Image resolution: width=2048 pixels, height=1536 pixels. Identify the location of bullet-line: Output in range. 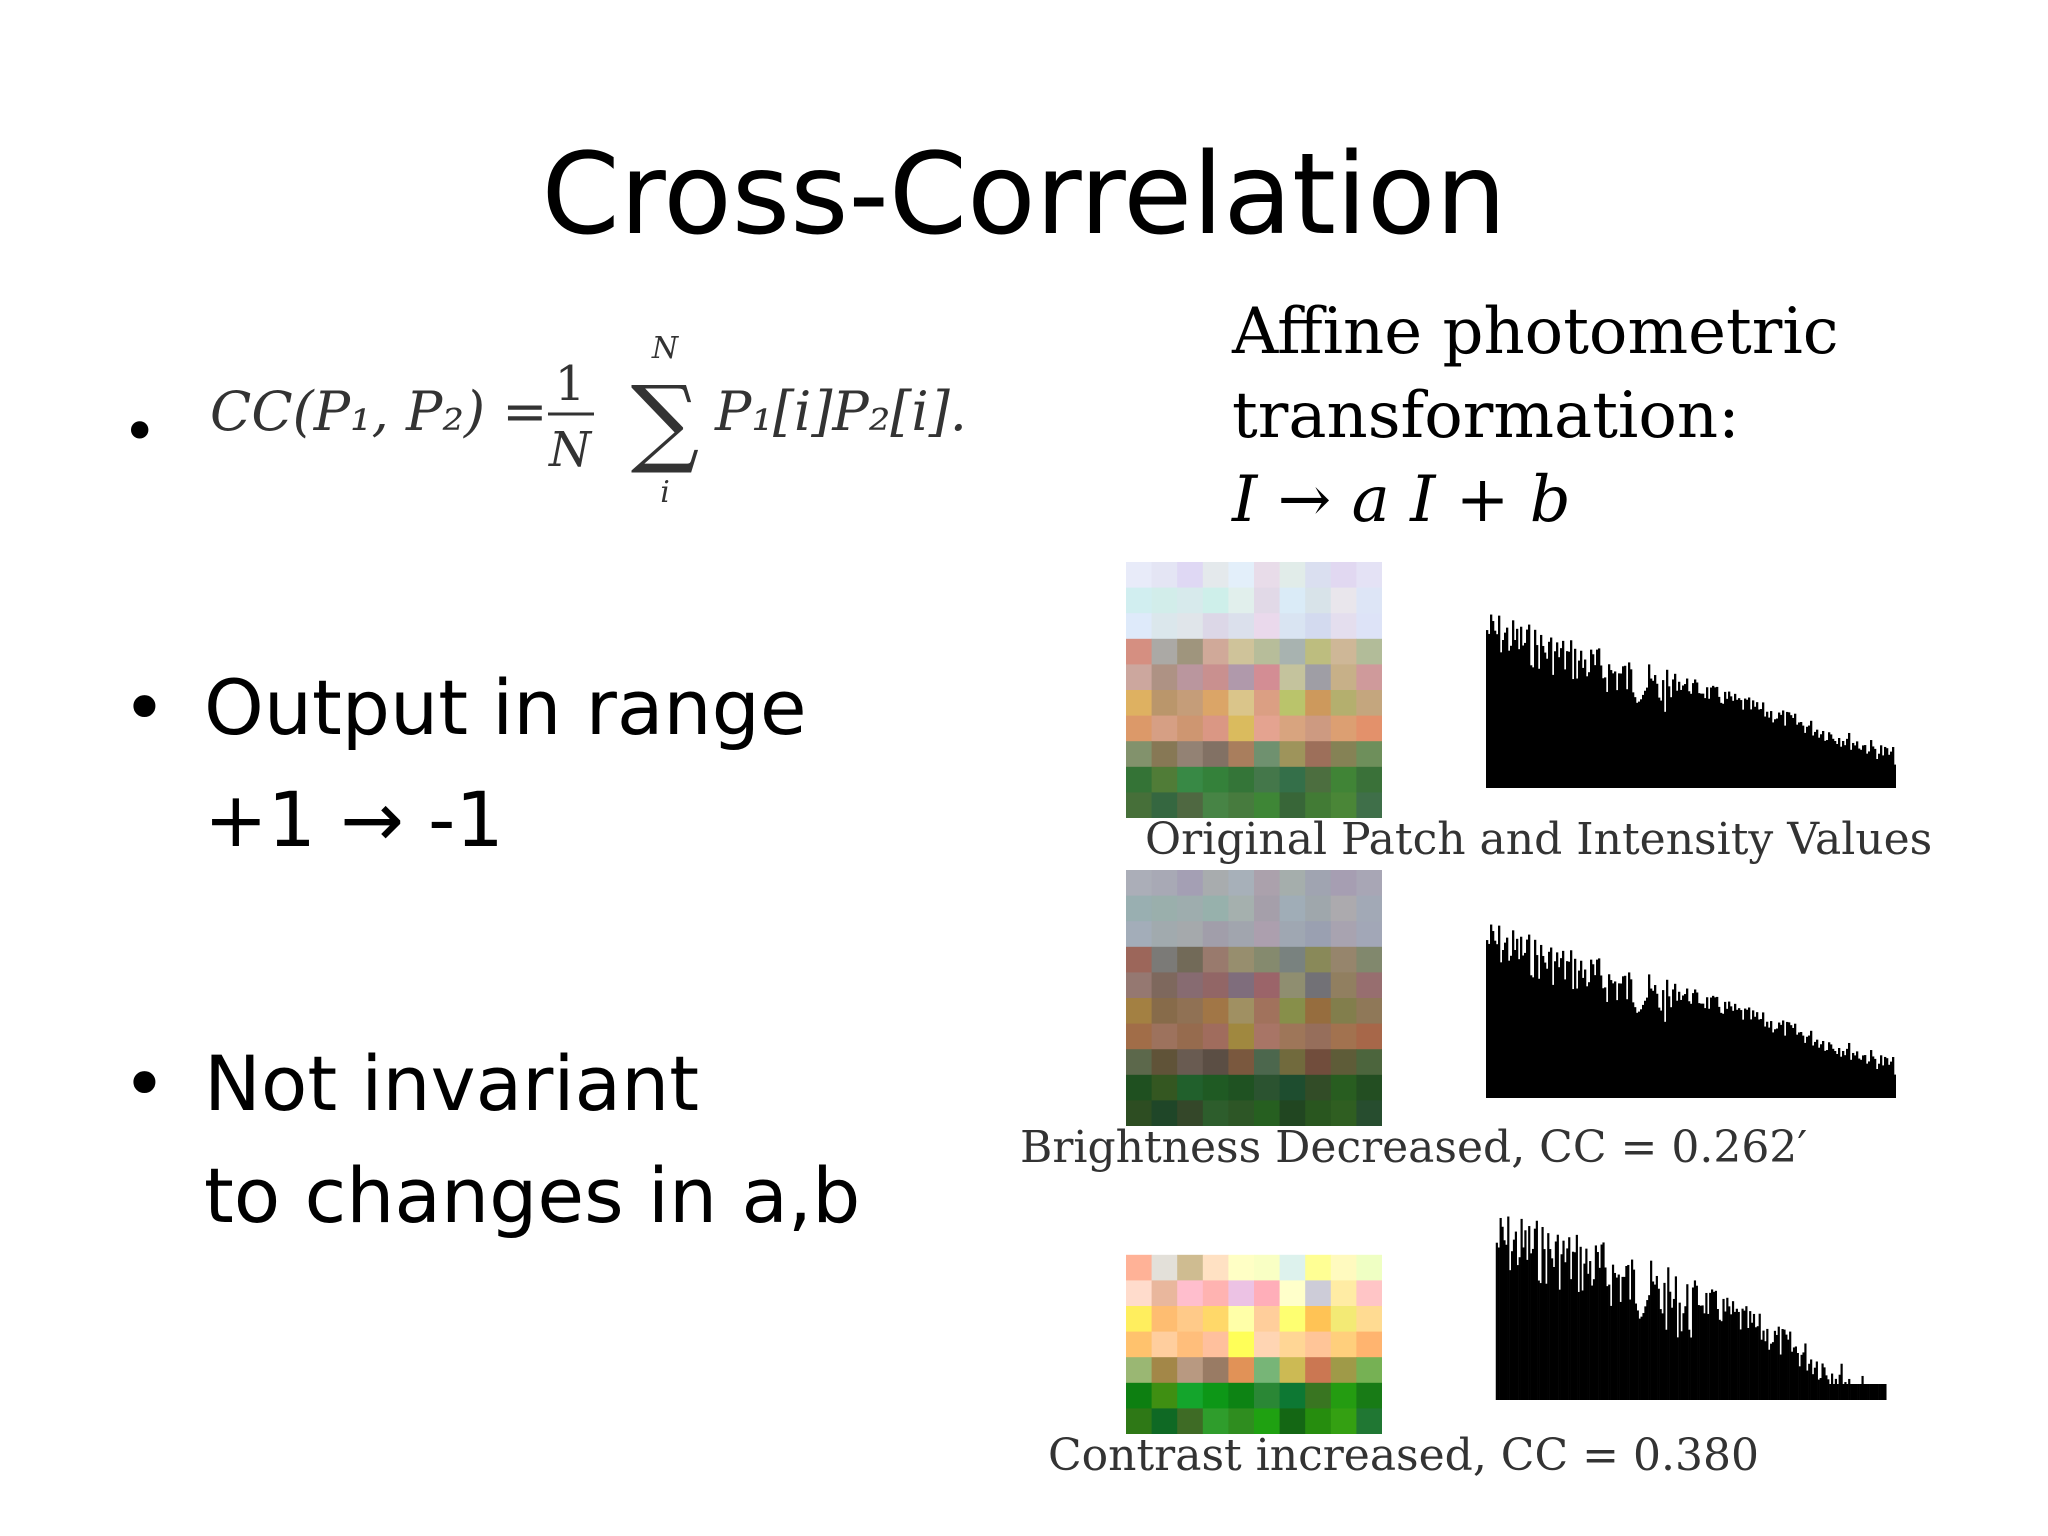
(505, 707).